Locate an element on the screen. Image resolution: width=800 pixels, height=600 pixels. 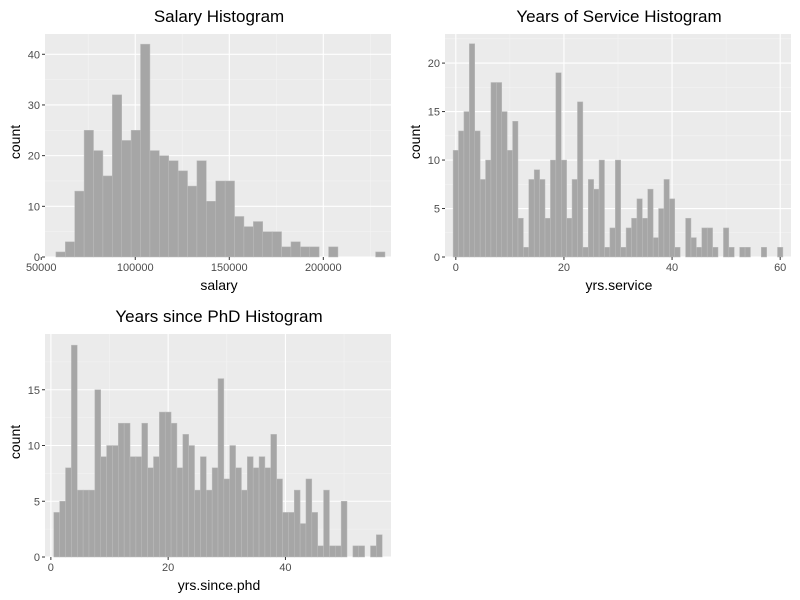
y-tick-label: 15 is located at coordinates (34, 391).